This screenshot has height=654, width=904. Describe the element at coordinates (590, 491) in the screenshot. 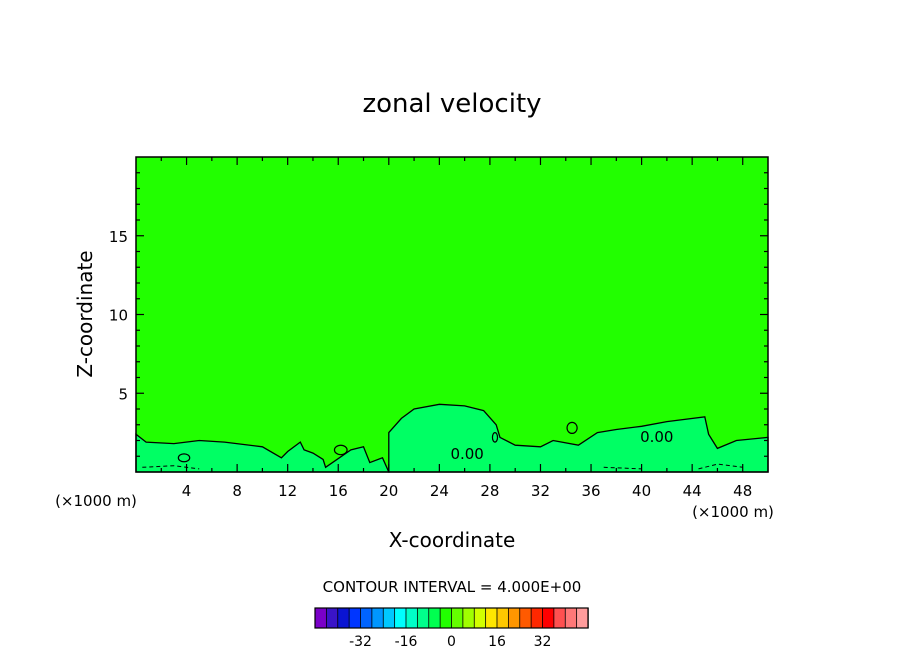

I see `x-tick-label: 36` at that location.